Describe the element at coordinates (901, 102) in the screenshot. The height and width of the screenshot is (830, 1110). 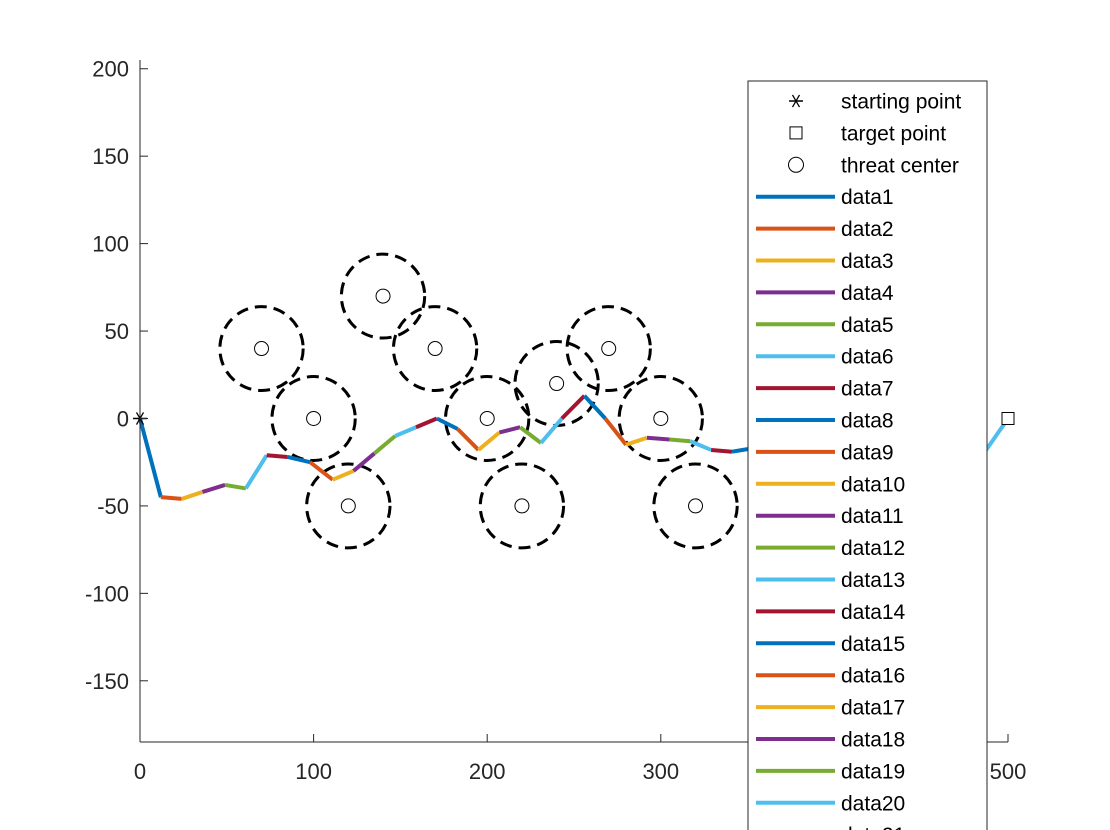
I see `legend-label: starting point` at that location.